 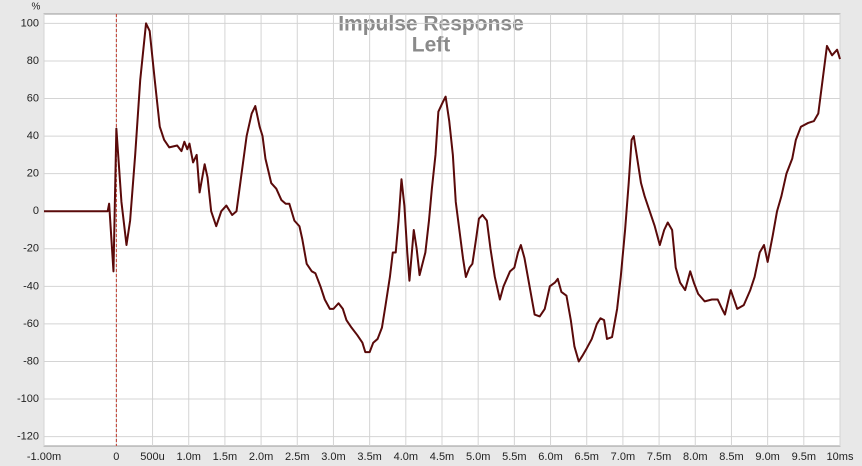 I want to click on y-tick-label: 0, so click(x=36, y=211).